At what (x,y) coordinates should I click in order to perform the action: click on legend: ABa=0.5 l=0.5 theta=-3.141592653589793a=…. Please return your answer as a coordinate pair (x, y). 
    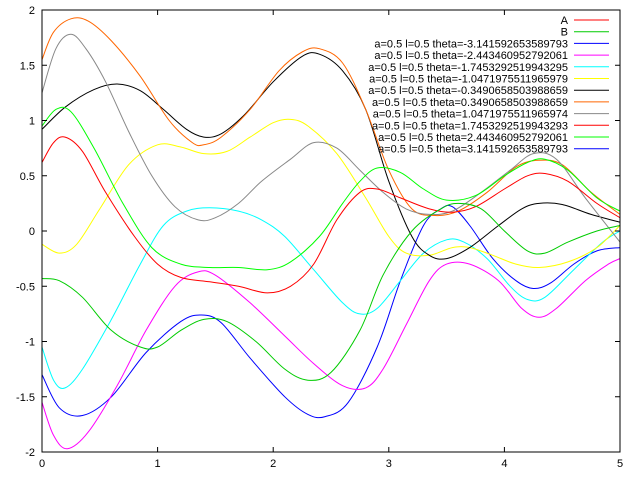
    Looking at the image, I should click on (488, 85).